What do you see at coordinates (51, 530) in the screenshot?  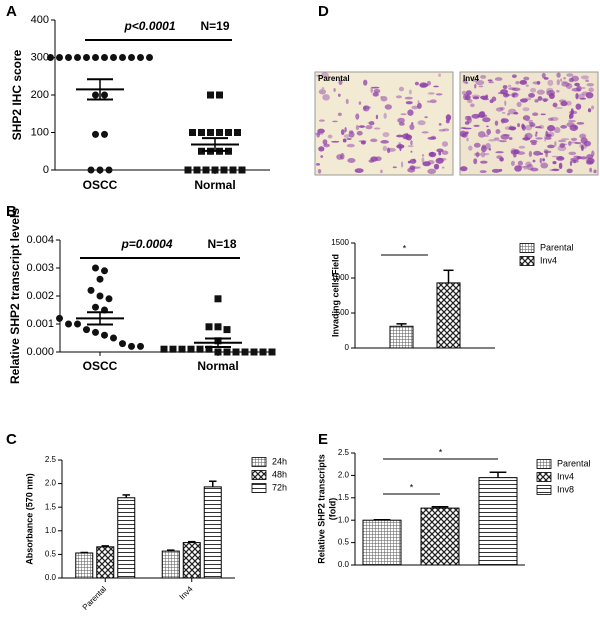 I see `y-tick-label: 1.0` at bounding box center [51, 530].